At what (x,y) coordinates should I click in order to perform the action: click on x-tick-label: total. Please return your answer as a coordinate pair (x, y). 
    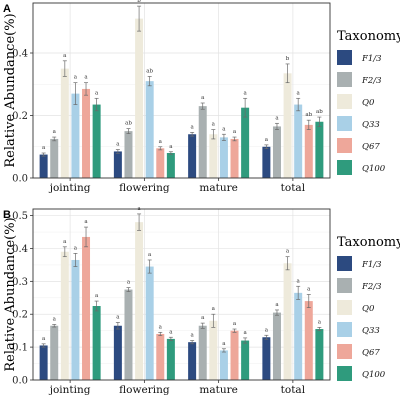
    Looking at the image, I should click on (293, 390).